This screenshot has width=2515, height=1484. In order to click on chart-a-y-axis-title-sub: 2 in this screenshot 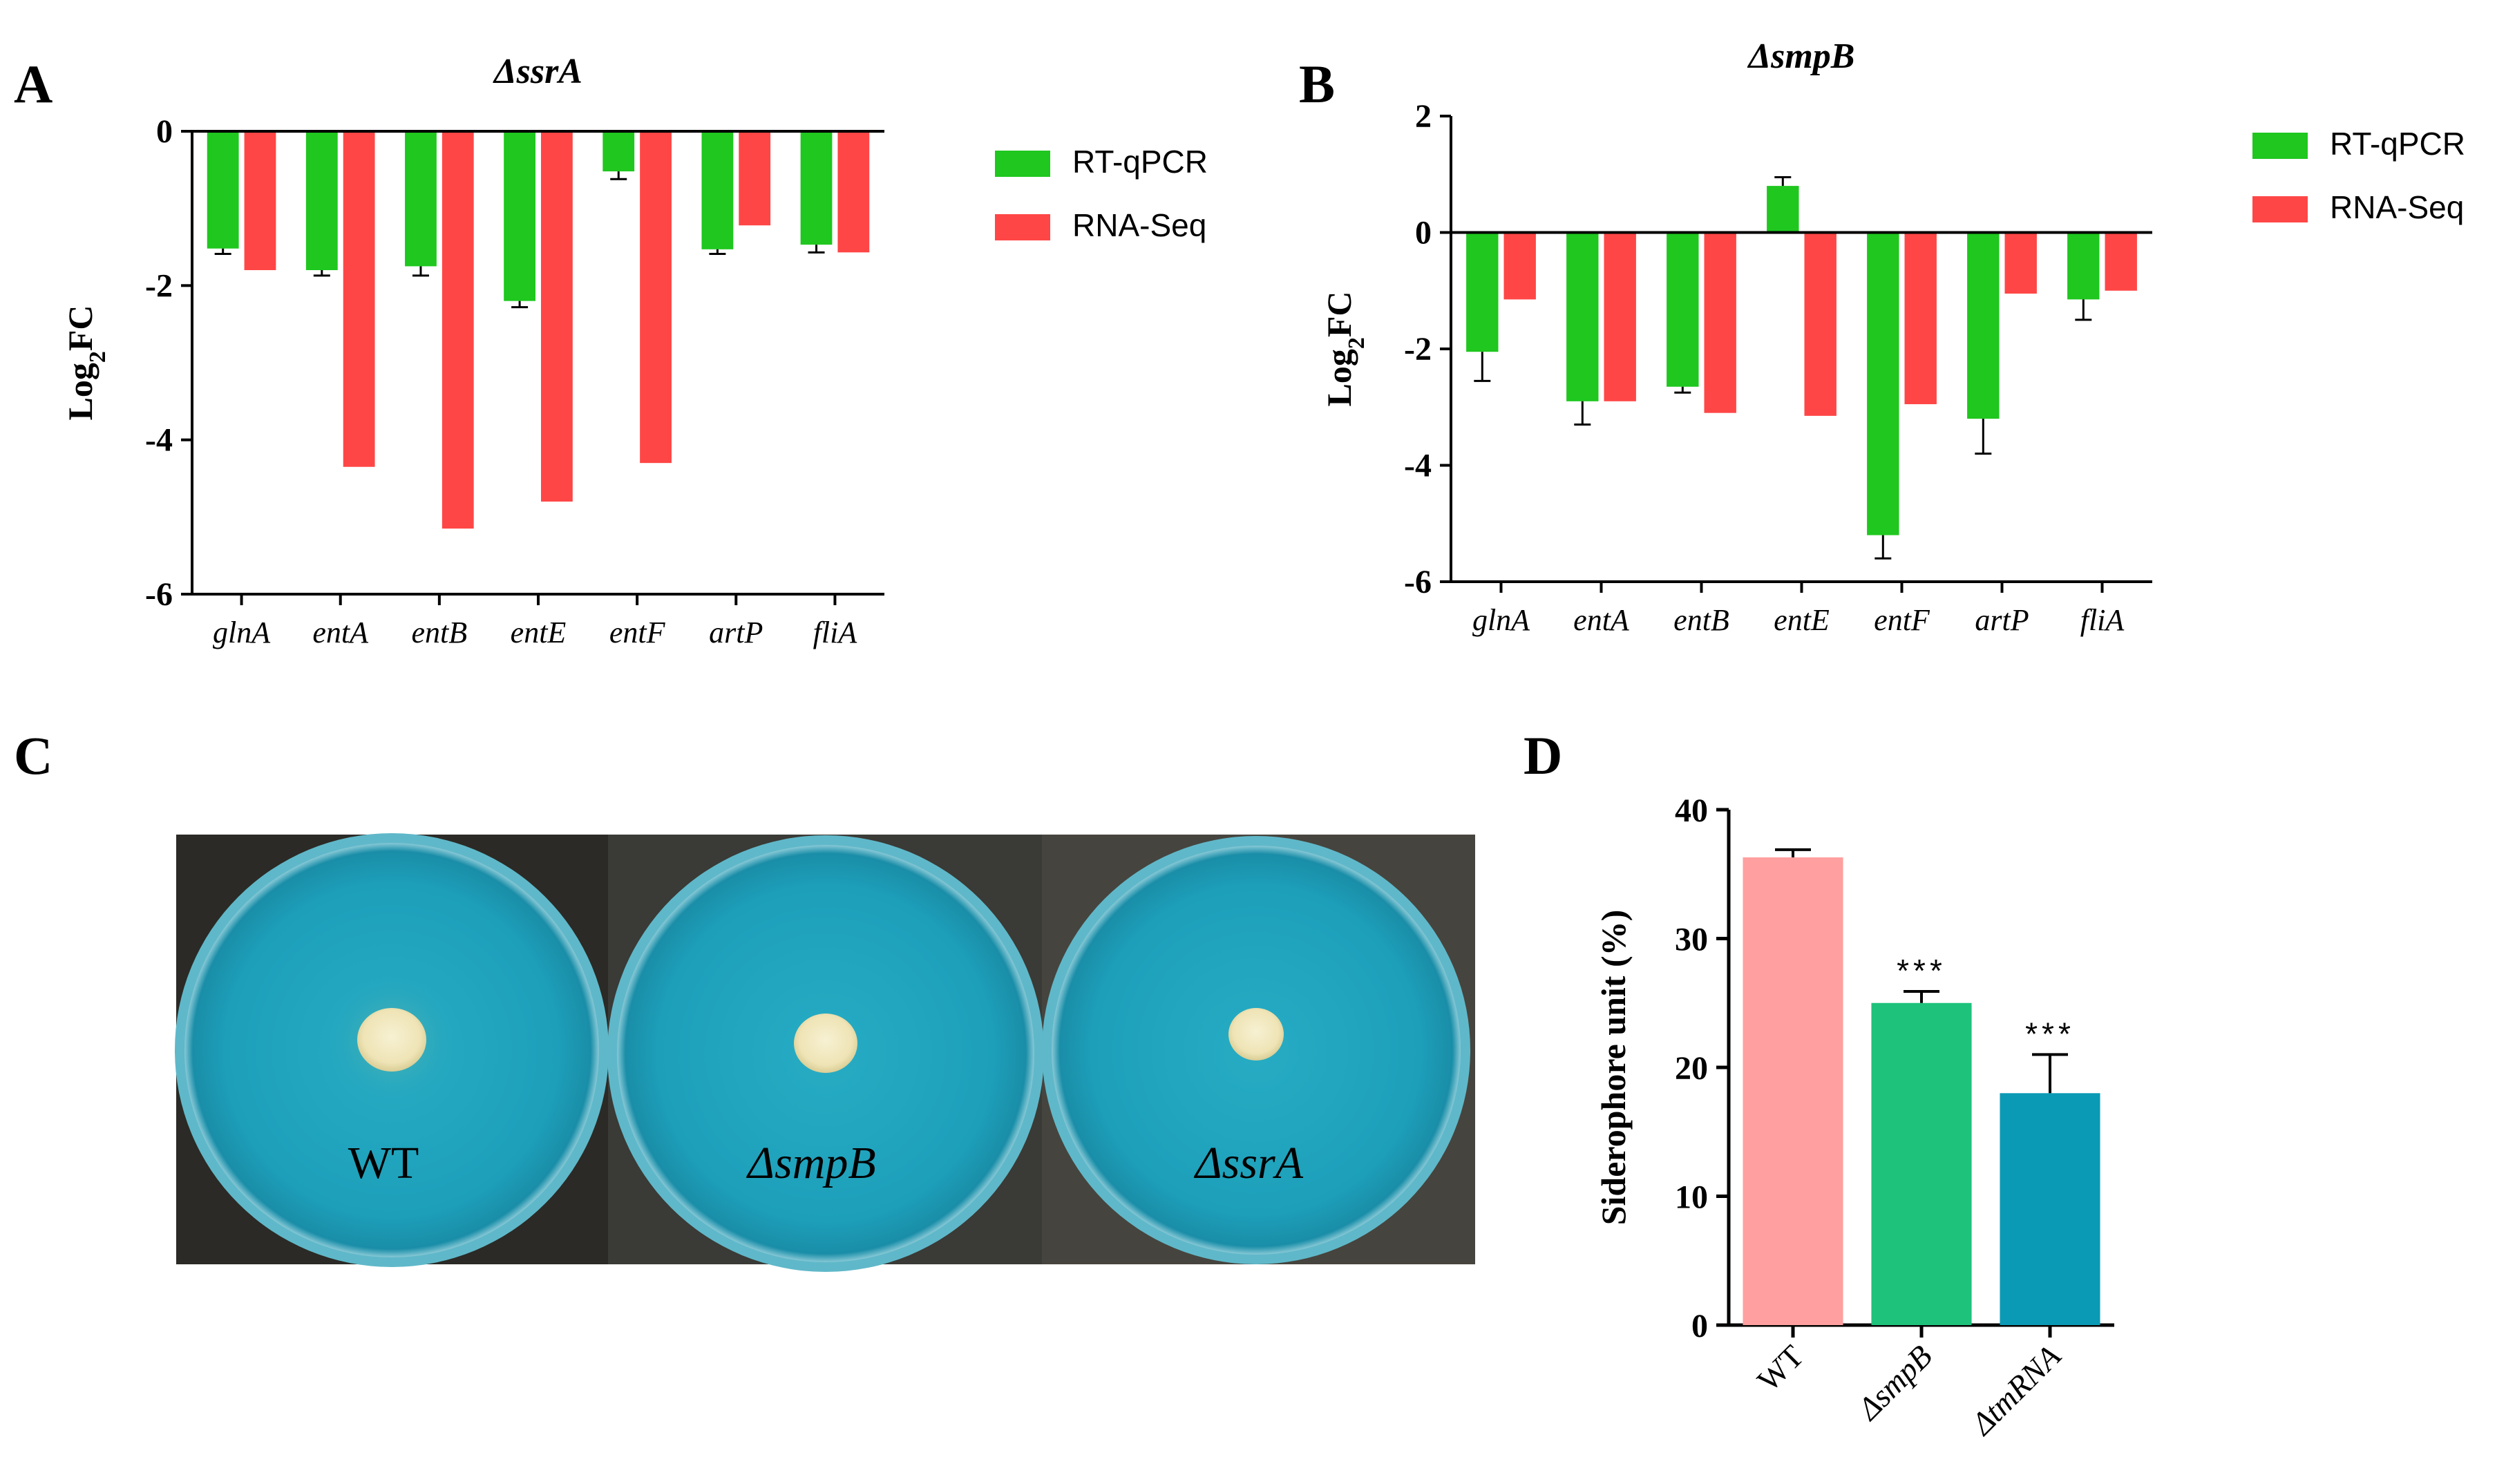, I will do `click(98, 357)`.